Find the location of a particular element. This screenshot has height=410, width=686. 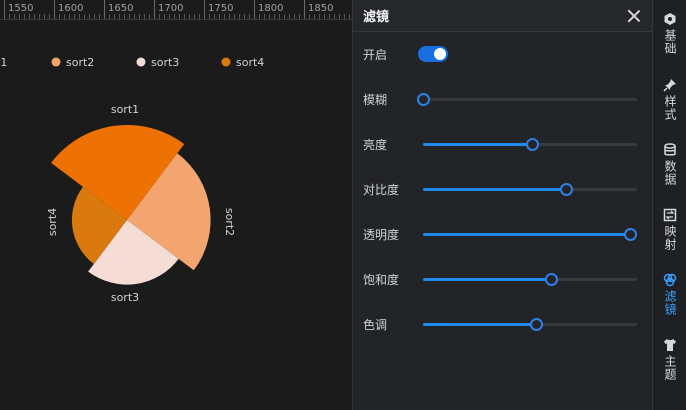

slider-label: 饱和度 is located at coordinates (381, 279).